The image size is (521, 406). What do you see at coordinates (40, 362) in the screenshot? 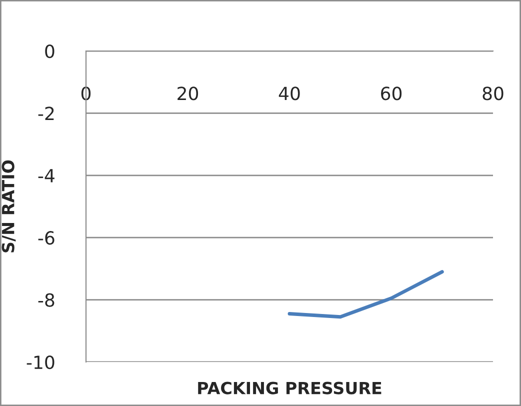
I see `y-tick-label: -10` at bounding box center [40, 362].